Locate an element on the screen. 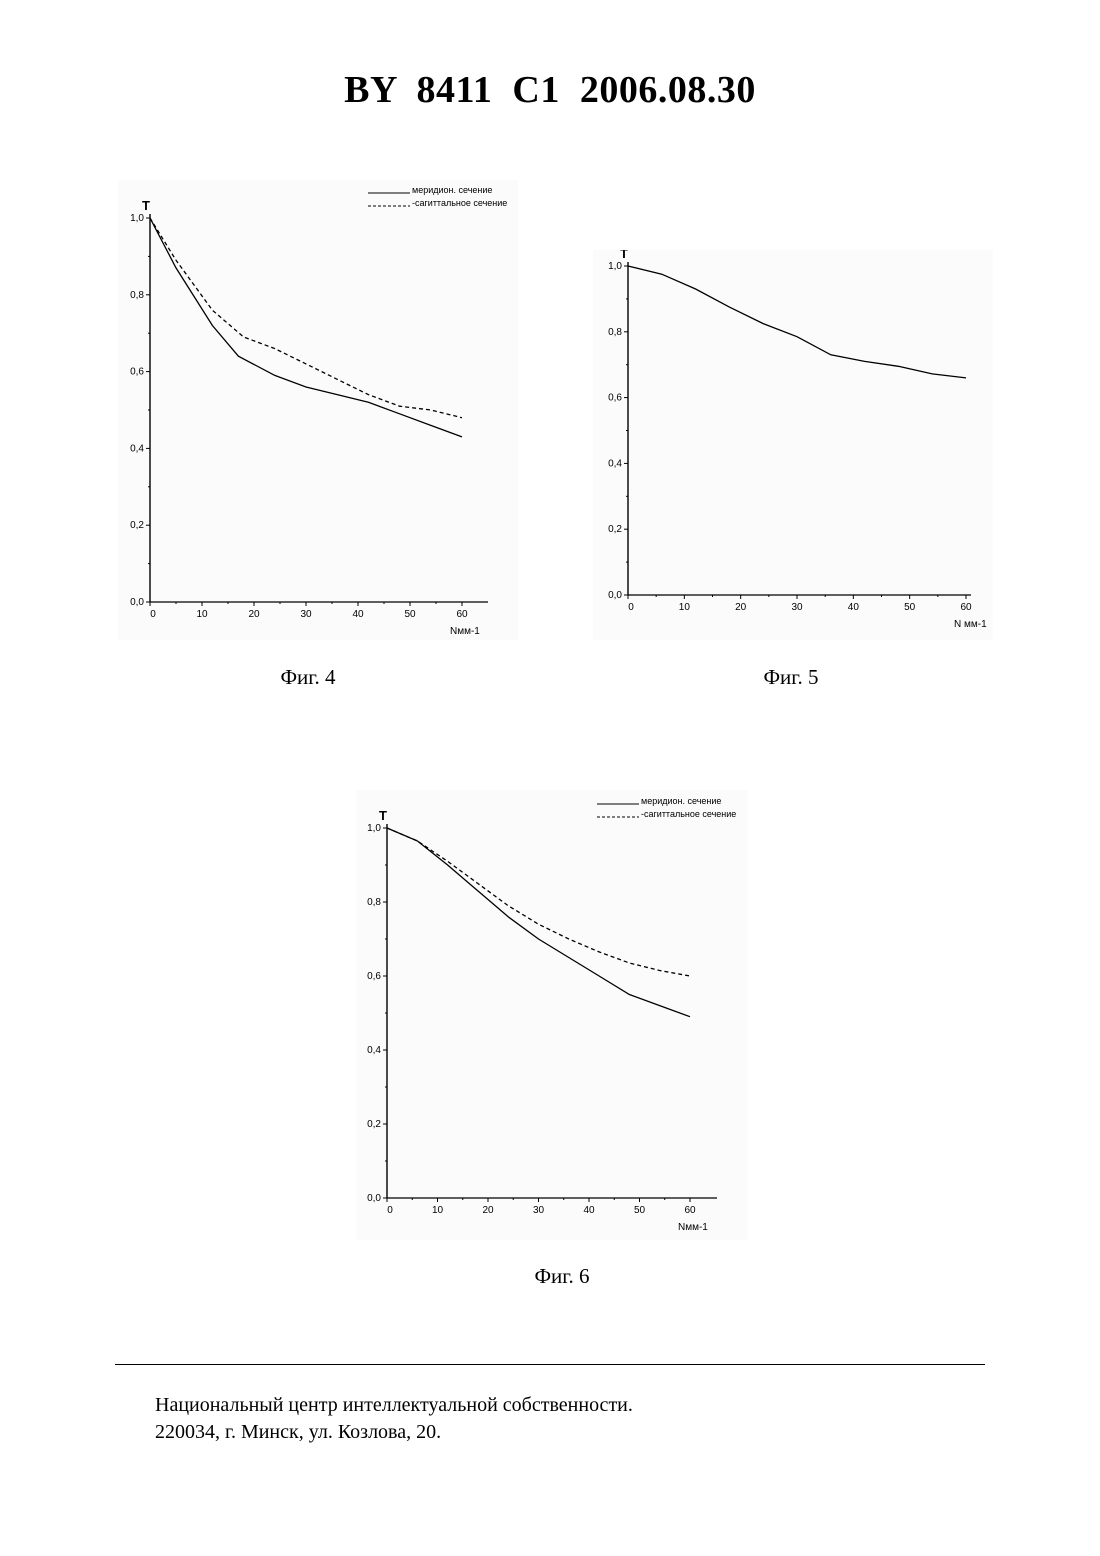 The width and height of the screenshot is (1100, 1556). footer-divider is located at coordinates (550, 1364).